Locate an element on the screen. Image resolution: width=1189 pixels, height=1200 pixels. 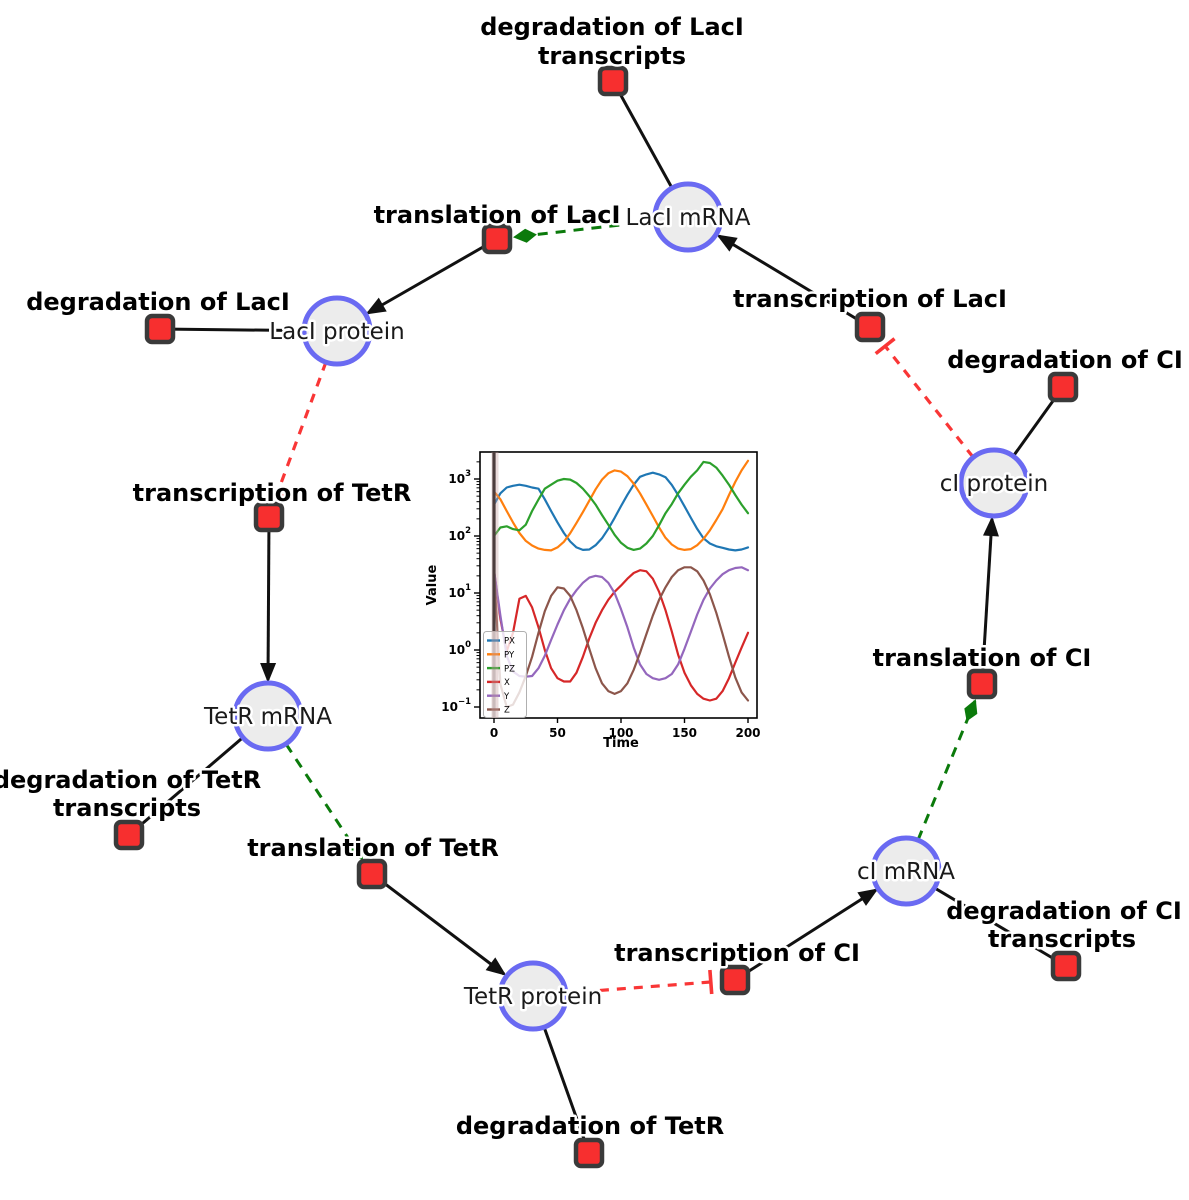
reaction-label: translation of CI is located at coordinates (982, 658).